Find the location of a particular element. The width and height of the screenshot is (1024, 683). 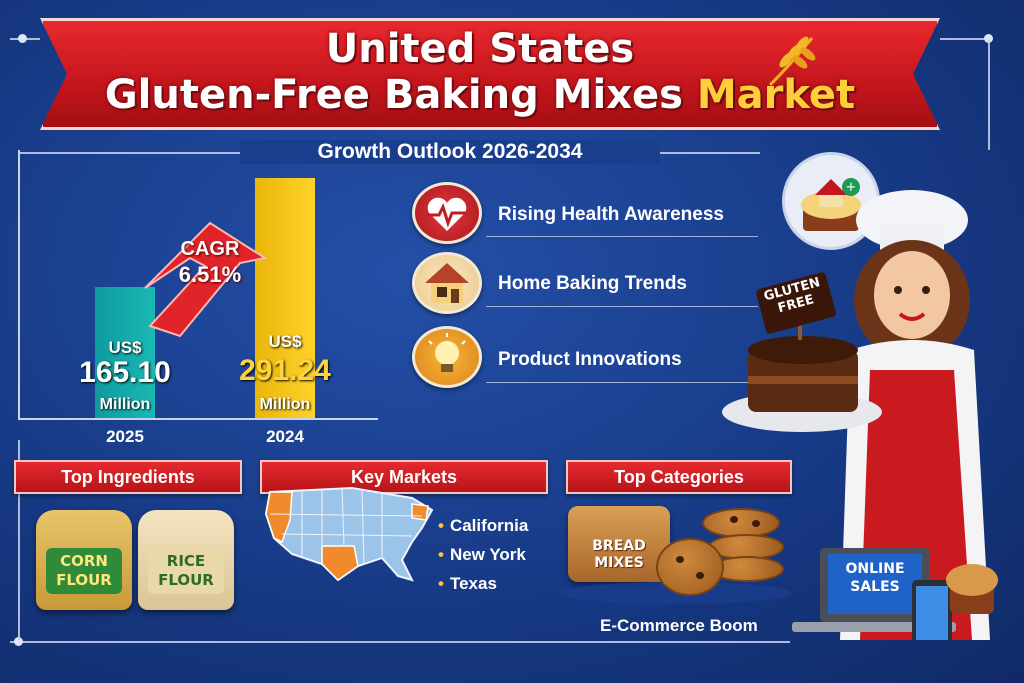

chart-axis-y is located at coordinates (19, 285).